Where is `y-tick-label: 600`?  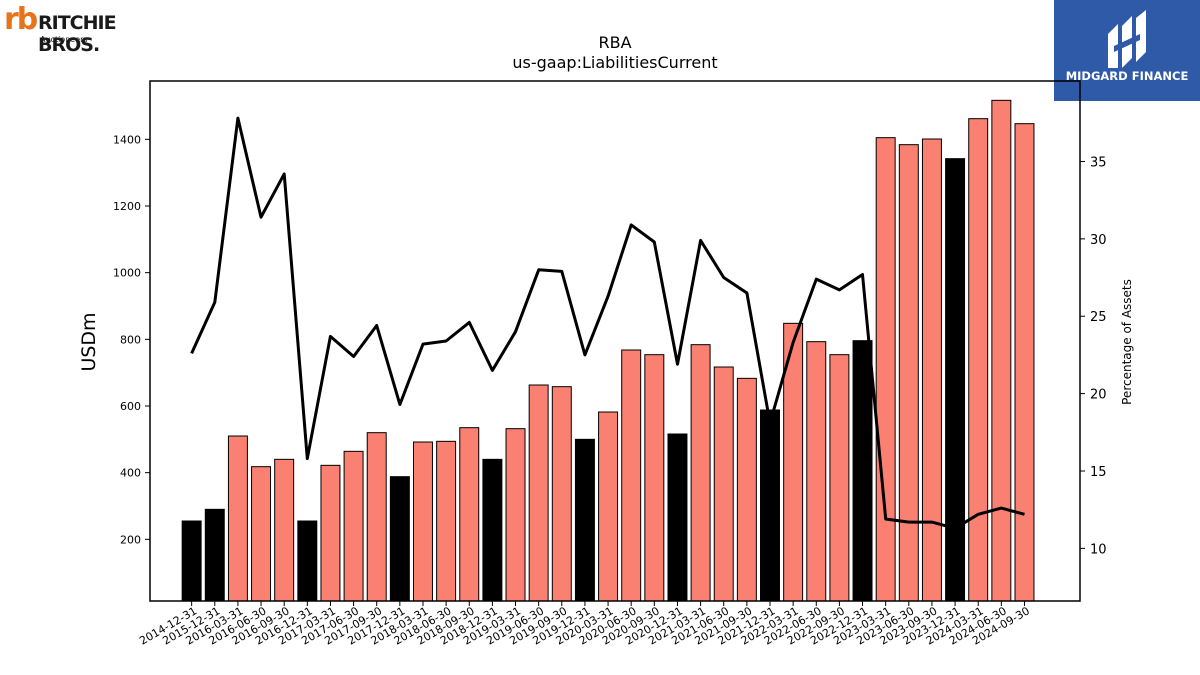 y-tick-label: 600 is located at coordinates (130, 406).